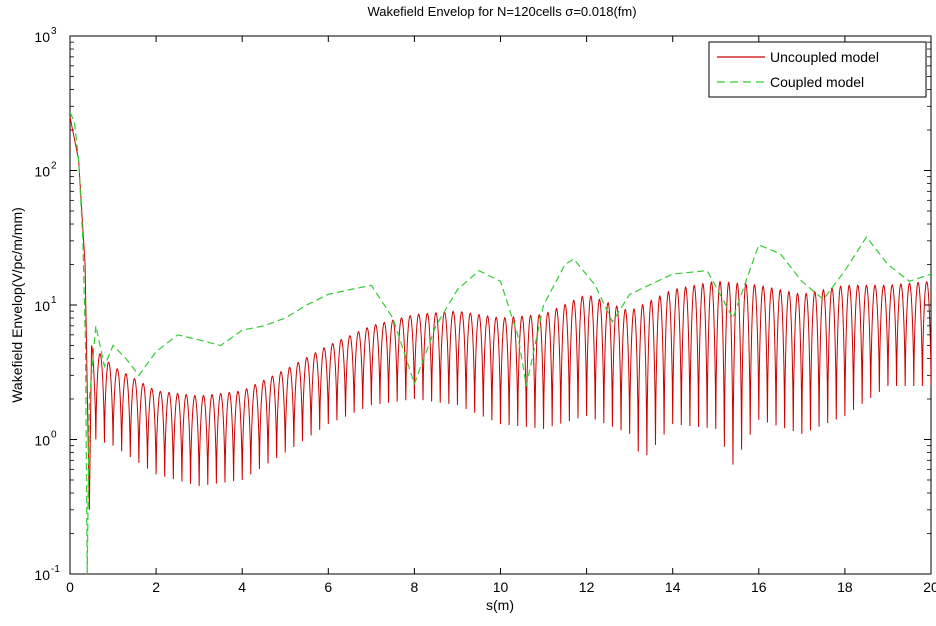  I want to click on y-axis-label: Wakefield Envelop(V/pc/m/mm), so click(17, 305).